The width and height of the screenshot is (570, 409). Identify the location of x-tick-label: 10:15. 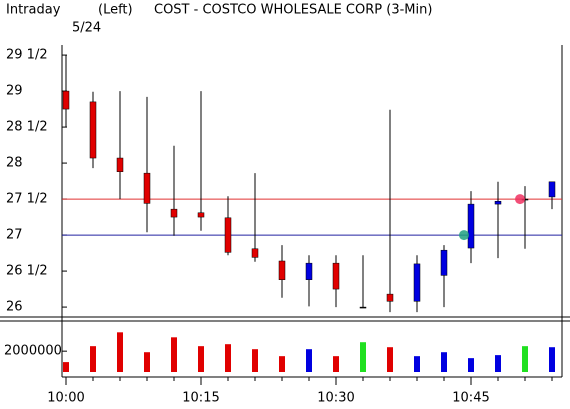
(200, 398).